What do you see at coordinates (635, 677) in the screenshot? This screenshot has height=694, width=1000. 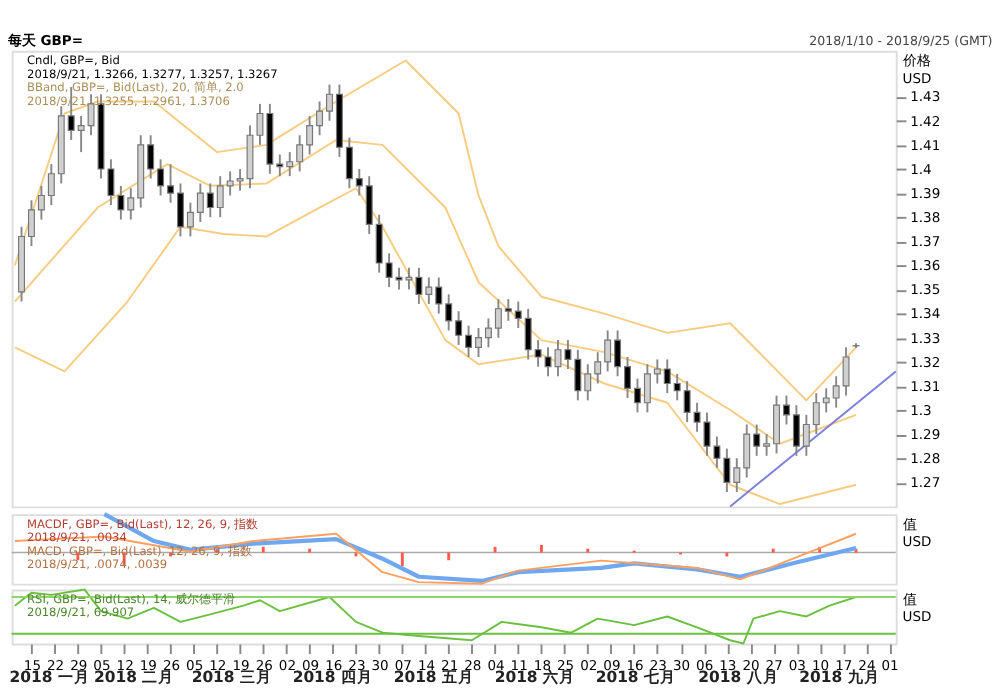 I see `text: 2018 七月` at bounding box center [635, 677].